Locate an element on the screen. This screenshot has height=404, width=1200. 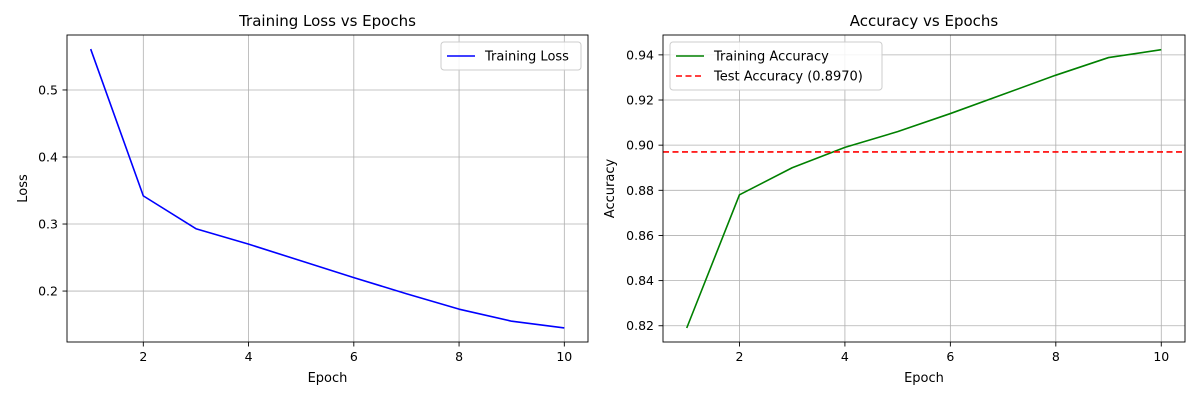
y-tick-label: 0.94 is located at coordinates (640, 54).